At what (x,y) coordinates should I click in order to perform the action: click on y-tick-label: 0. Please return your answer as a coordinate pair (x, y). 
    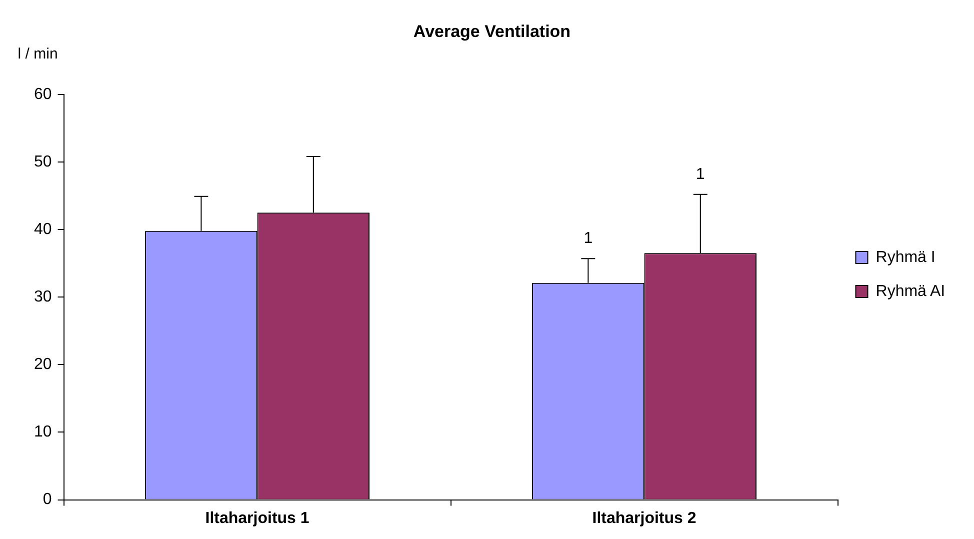
    Looking at the image, I should click on (47, 499).